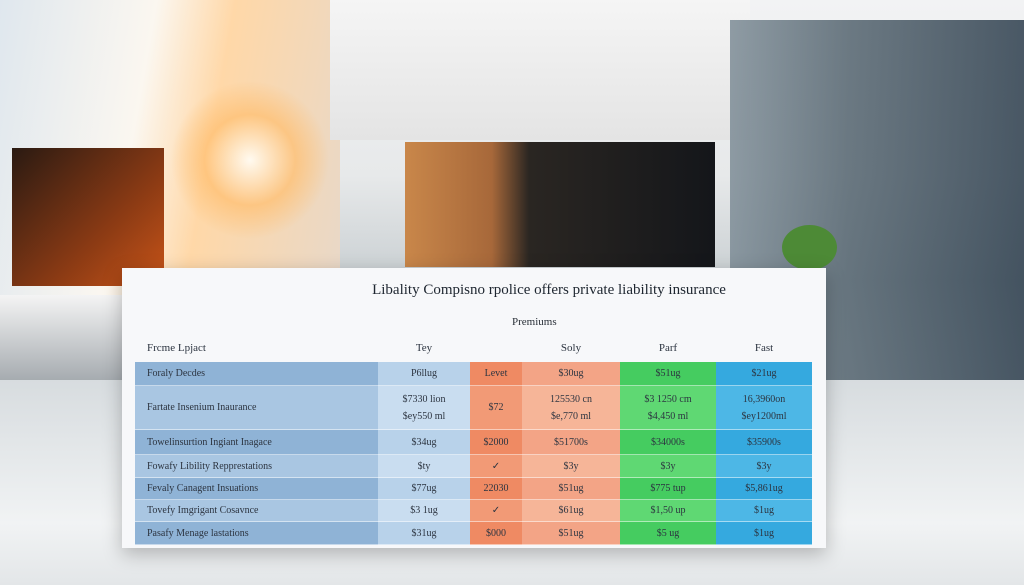 The width and height of the screenshot is (1024, 585). I want to click on table-cell: Levet, so click(496, 374).